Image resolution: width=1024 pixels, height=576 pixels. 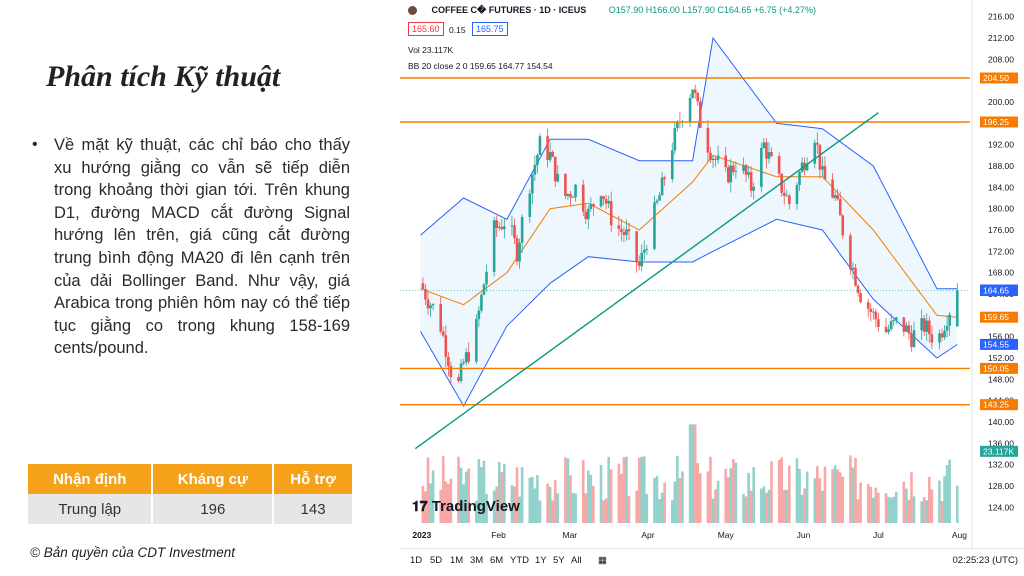 I want to click on volume-legend: Vol 23.117K, so click(x=431, y=50).